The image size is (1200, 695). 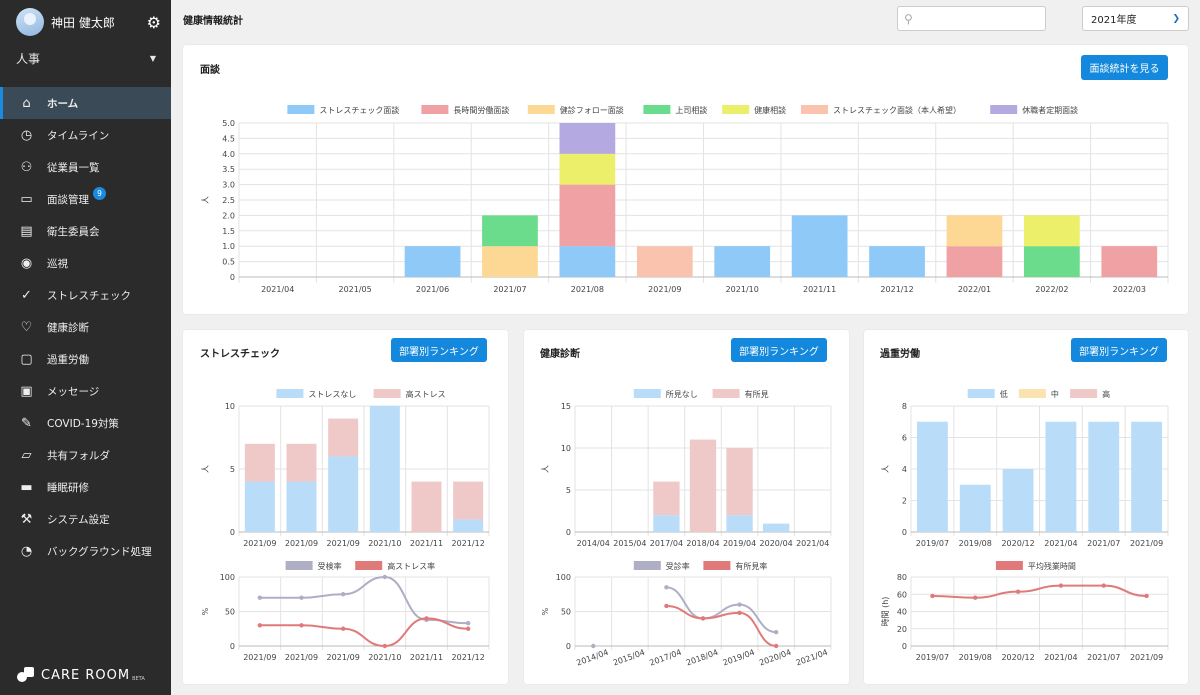 I want to click on sidebar-item-4: ▤ 衛生委員会, so click(x=85, y=231).